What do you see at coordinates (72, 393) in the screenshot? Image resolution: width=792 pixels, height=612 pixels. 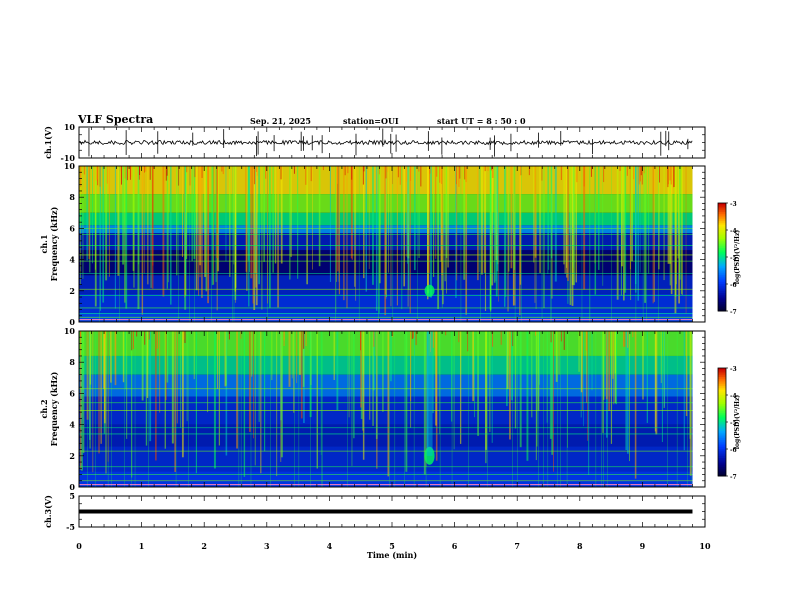 I see `y-tick-label: 6` at bounding box center [72, 393].